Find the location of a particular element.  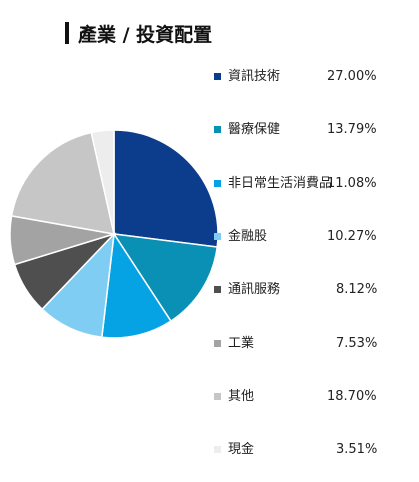

legend-label: 資訊技術 is located at coordinates (254, 76).